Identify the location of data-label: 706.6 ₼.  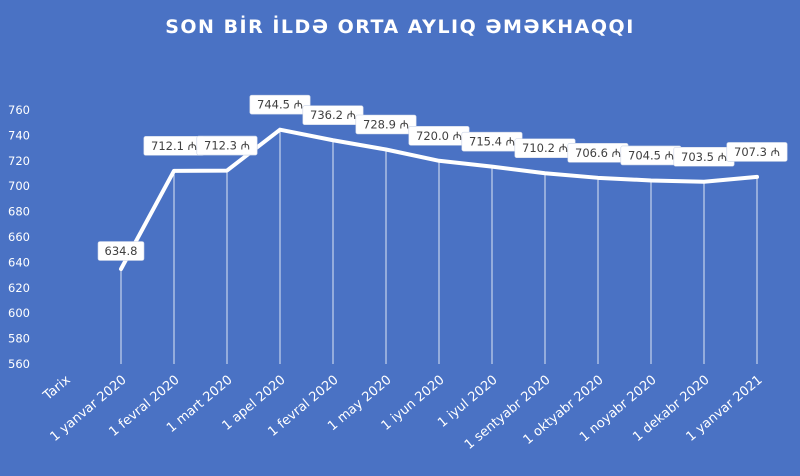
(598, 153).